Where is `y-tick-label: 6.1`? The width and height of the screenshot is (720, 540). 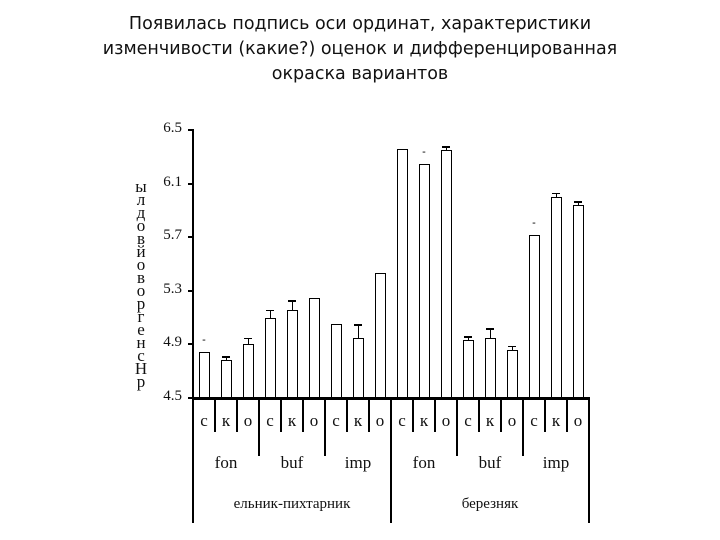 y-tick-label: 6.1 is located at coordinates (172, 181).